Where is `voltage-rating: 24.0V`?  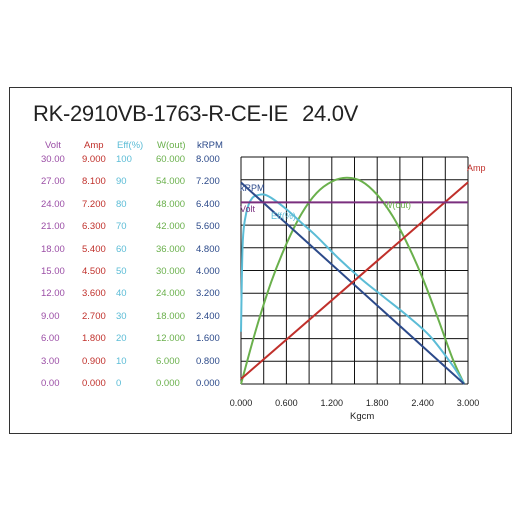
voltage-rating: 24.0V is located at coordinates (330, 113).